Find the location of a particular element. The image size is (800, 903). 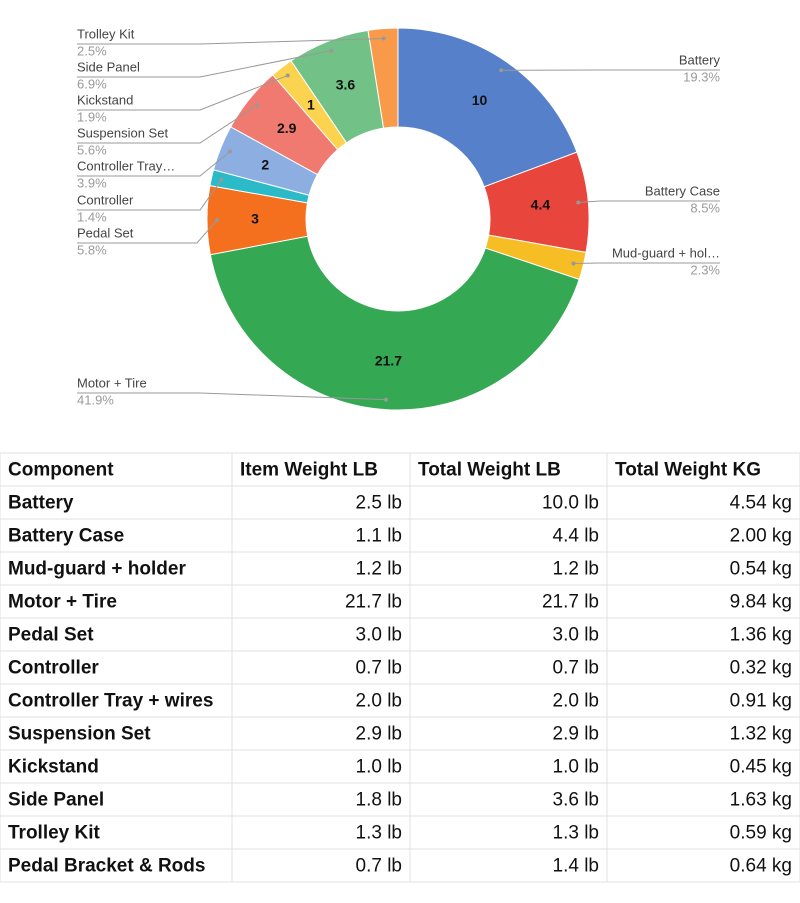

table-cell: 1.1 lb is located at coordinates (379, 536).